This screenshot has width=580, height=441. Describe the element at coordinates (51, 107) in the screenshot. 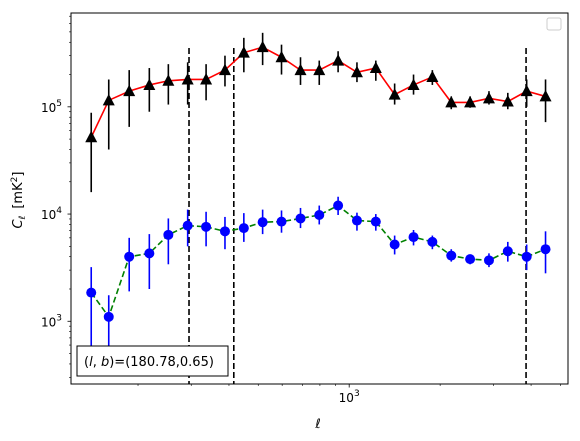

I see `y-tick-label: 10⁵` at that location.